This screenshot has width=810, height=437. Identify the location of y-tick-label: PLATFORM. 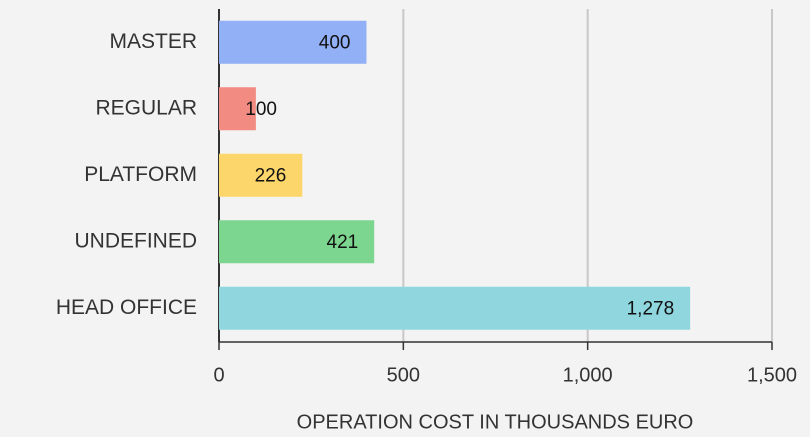
(140, 174).